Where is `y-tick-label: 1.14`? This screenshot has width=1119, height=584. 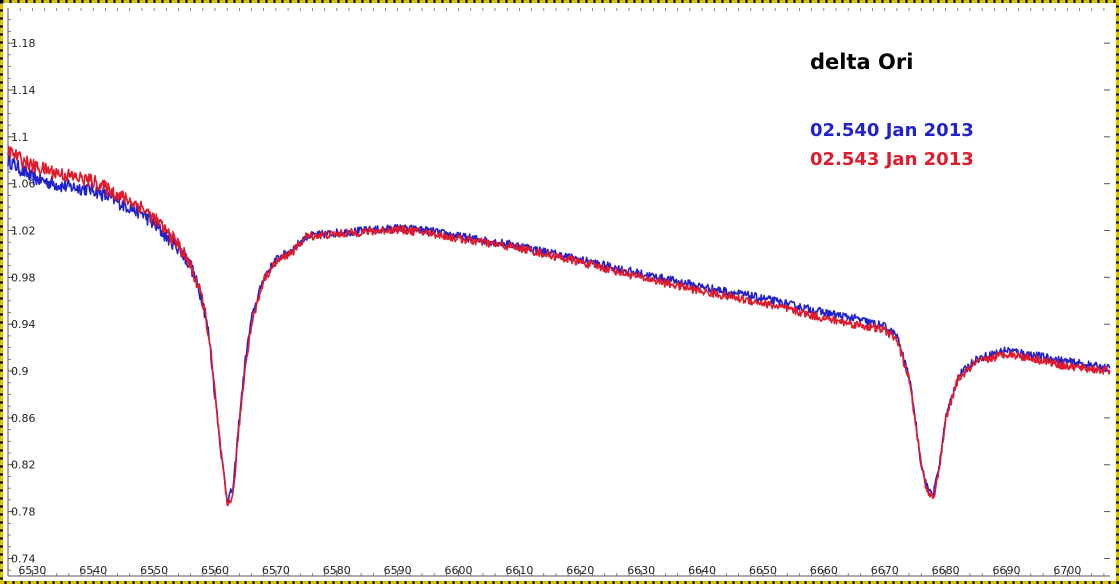
y-tick-label: 1.14 is located at coordinates (23, 90).